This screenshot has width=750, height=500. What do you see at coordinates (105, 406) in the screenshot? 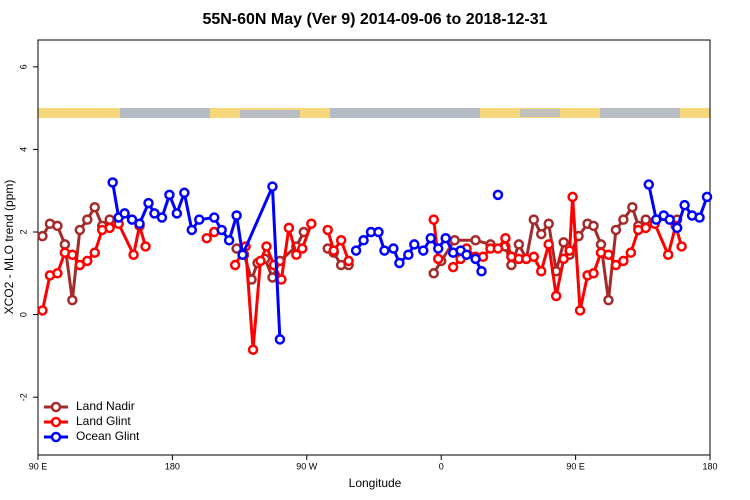
I see `legend-label: Land Nadir` at bounding box center [105, 406].